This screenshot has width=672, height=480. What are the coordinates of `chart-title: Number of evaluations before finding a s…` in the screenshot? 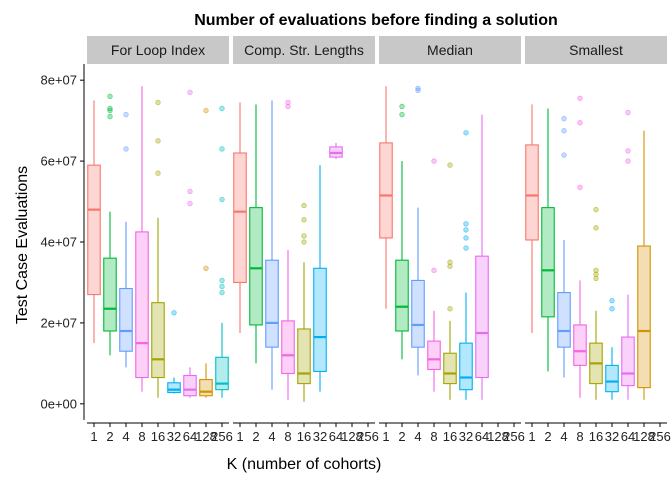 It's located at (376, 20).